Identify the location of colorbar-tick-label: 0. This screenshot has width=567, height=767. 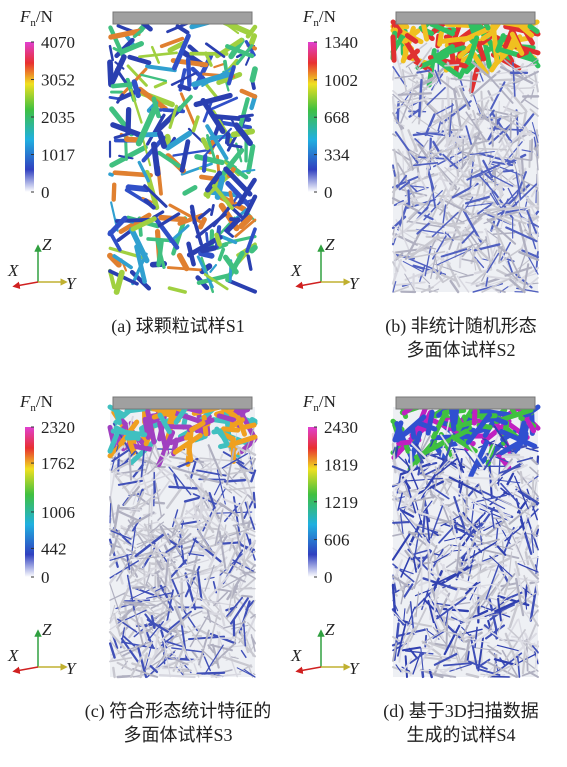
(45, 192).